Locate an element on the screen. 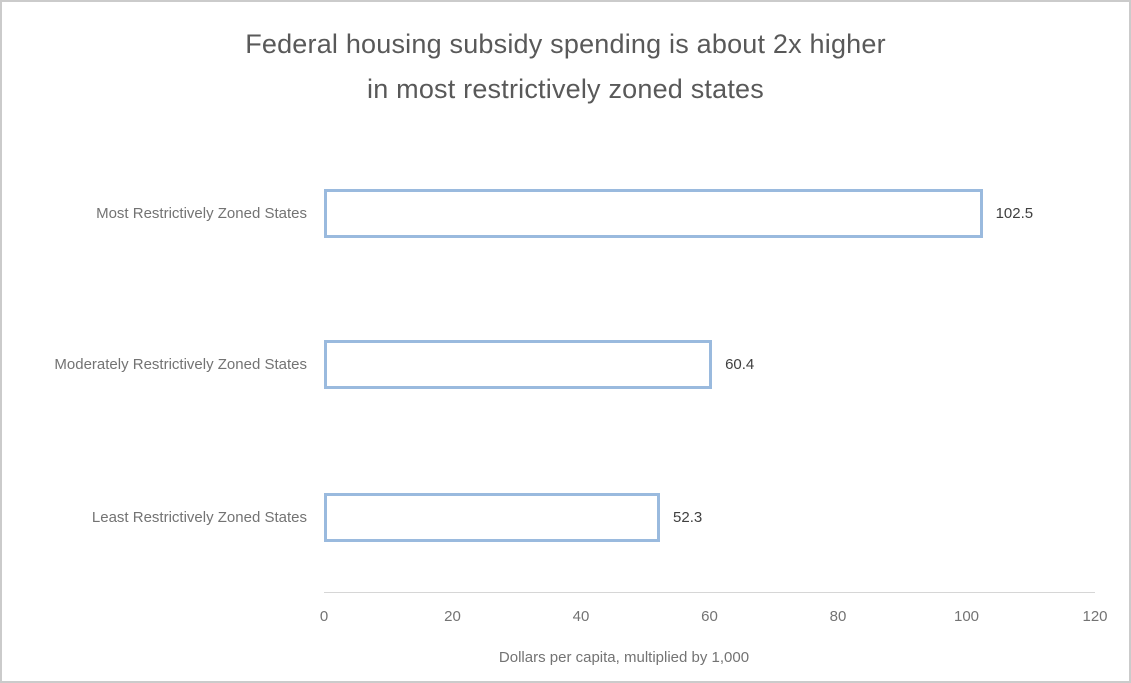 This screenshot has width=1131, height=683. bar-value-label: 52.3 is located at coordinates (688, 517).